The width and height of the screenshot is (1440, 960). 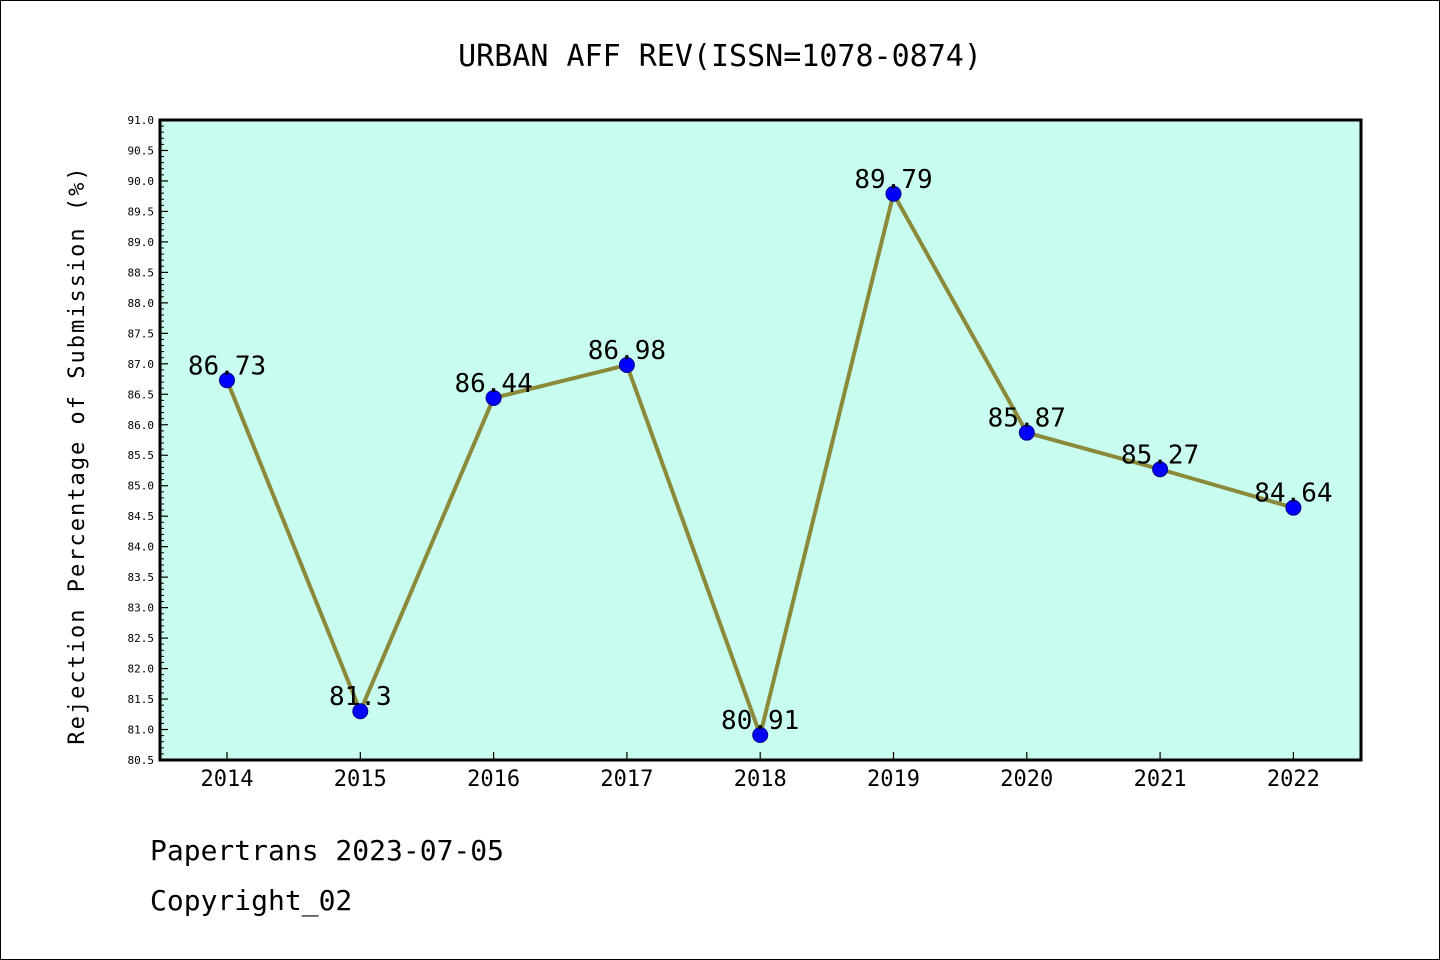 What do you see at coordinates (141, 730) in the screenshot?
I see `y-tick-label: 81.0` at bounding box center [141, 730].